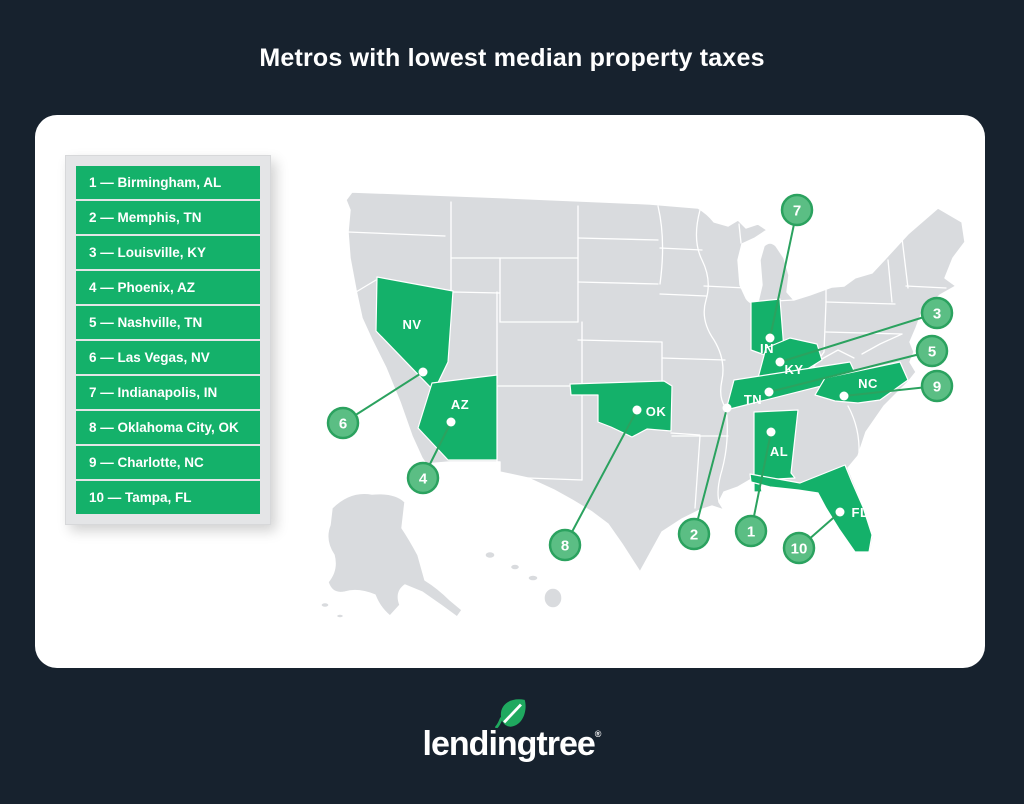 Image resolution: width=1024 pixels, height=804 pixels. I want to click on badge-5: 5, so click(932, 351).